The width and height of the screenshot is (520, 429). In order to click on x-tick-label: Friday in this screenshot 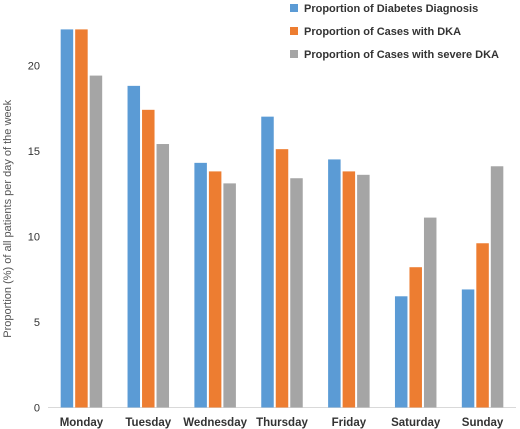, I will do `click(349, 423)`.